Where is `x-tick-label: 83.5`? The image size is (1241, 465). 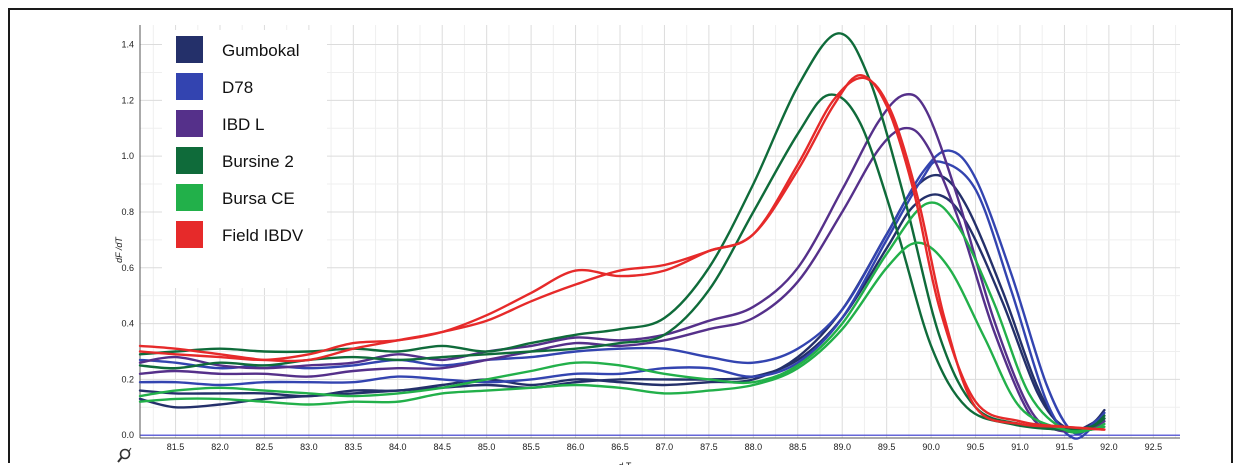 x-tick-label: 83.5 is located at coordinates (354, 447).